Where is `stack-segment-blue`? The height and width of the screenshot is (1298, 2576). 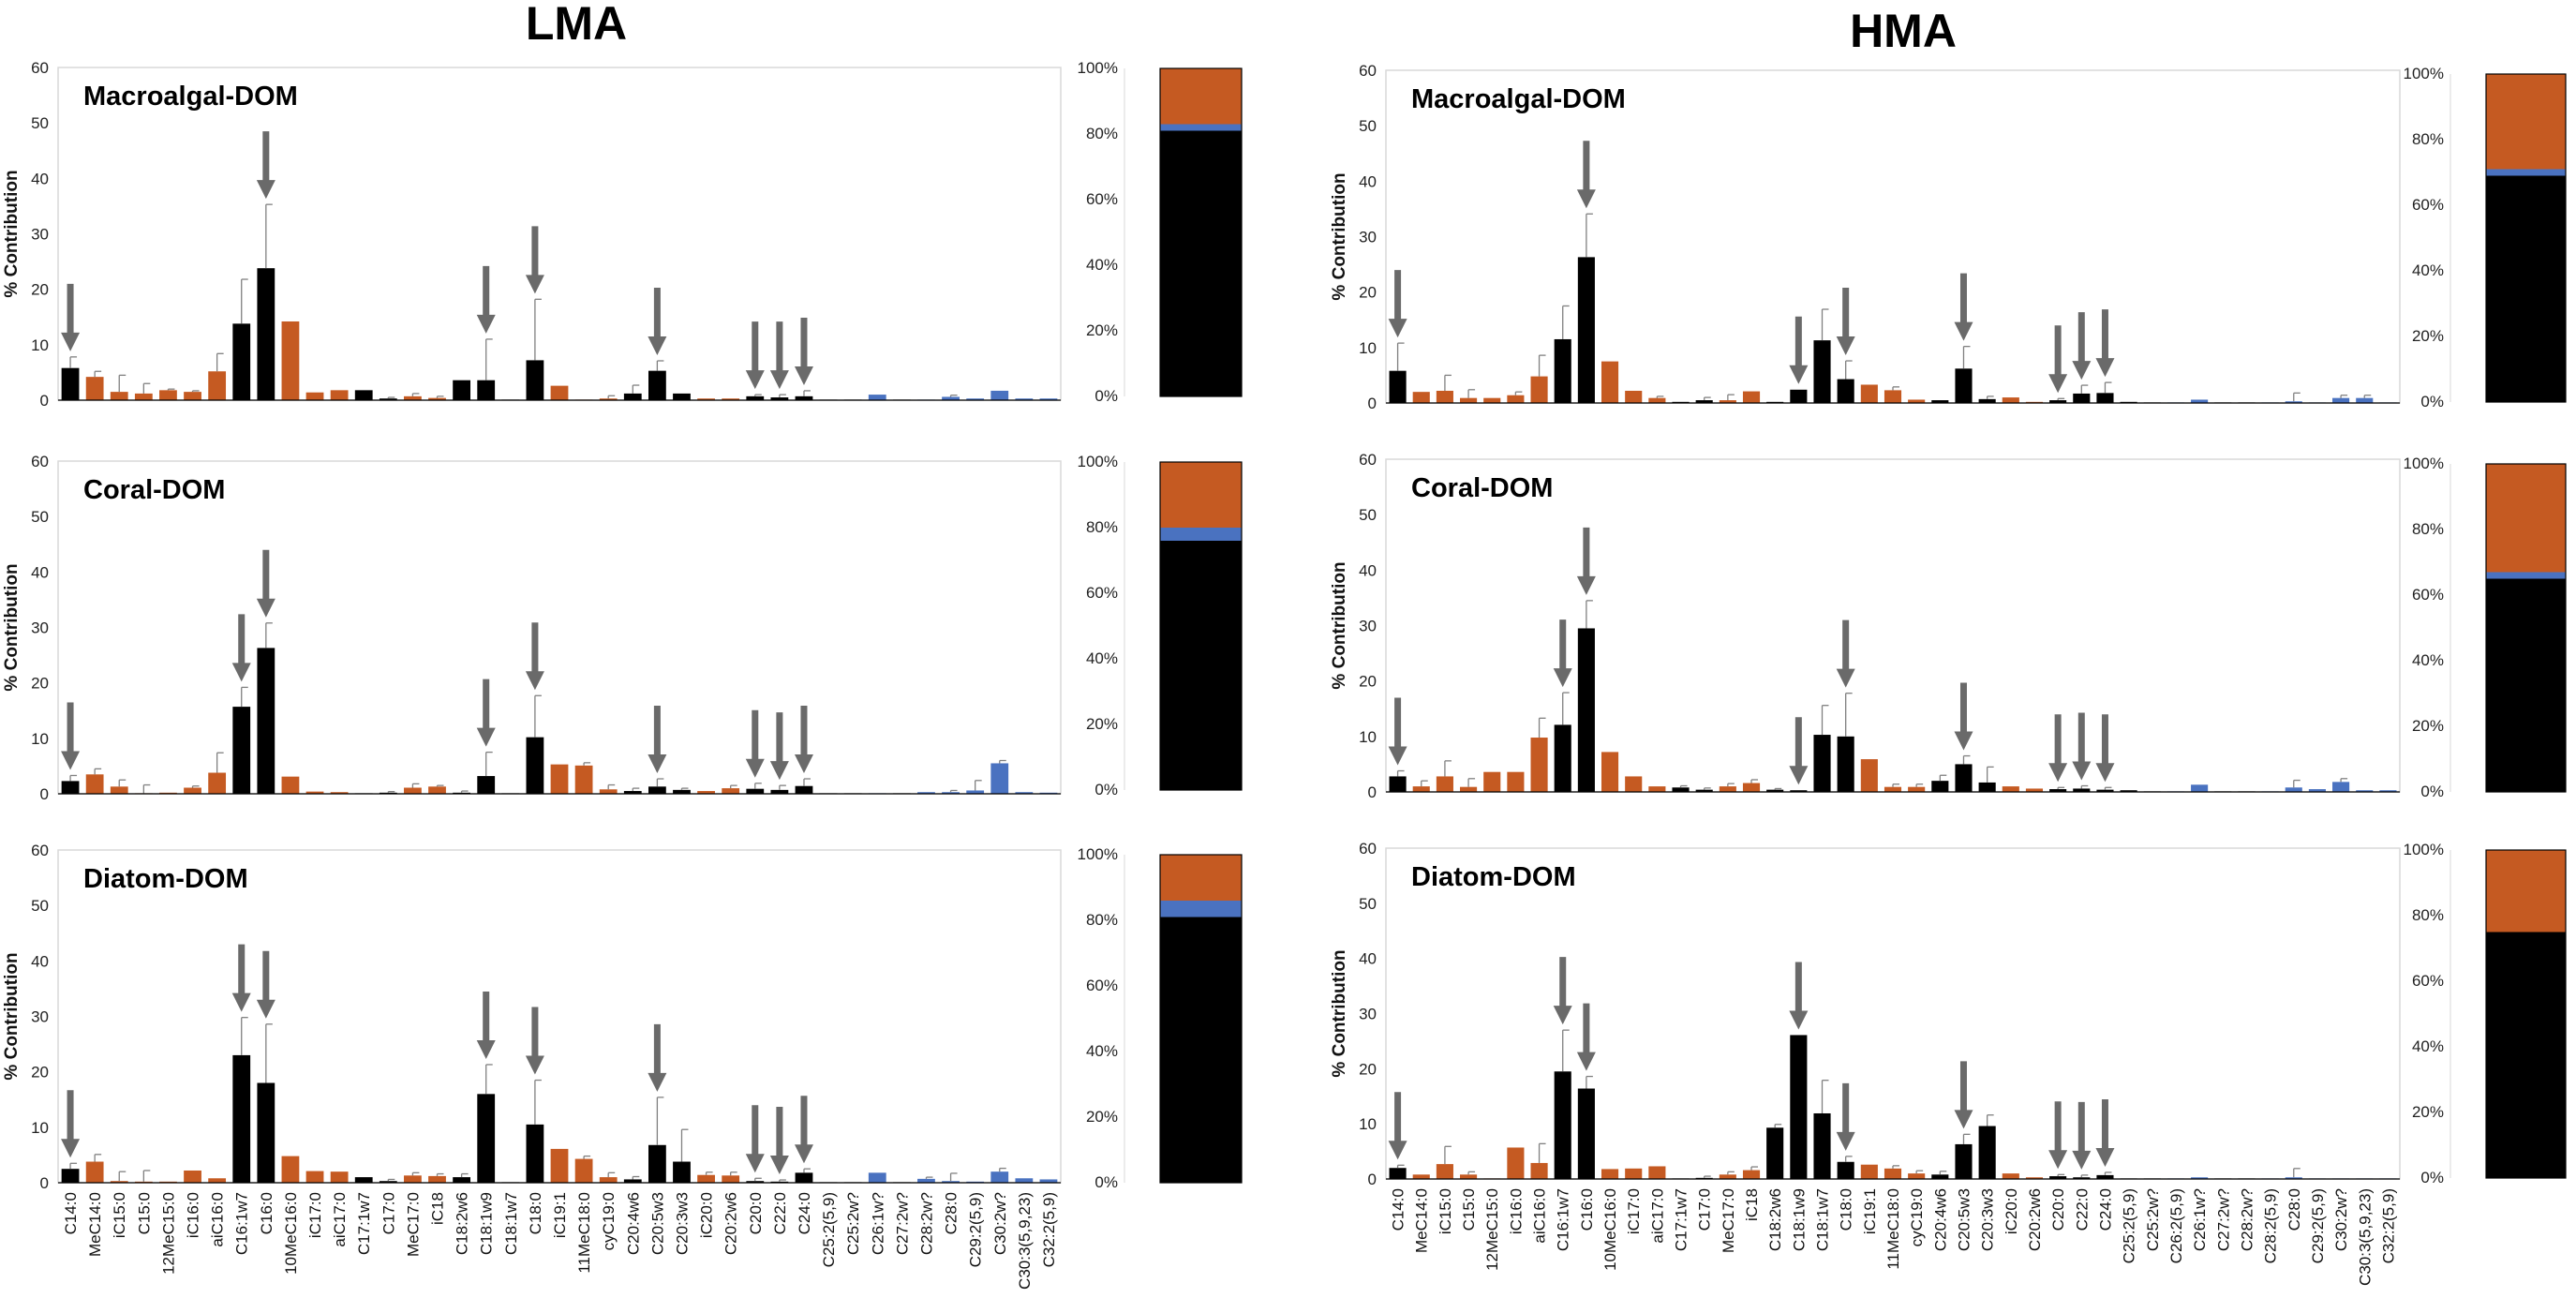
stack-segment-blue is located at coordinates (2526, 173).